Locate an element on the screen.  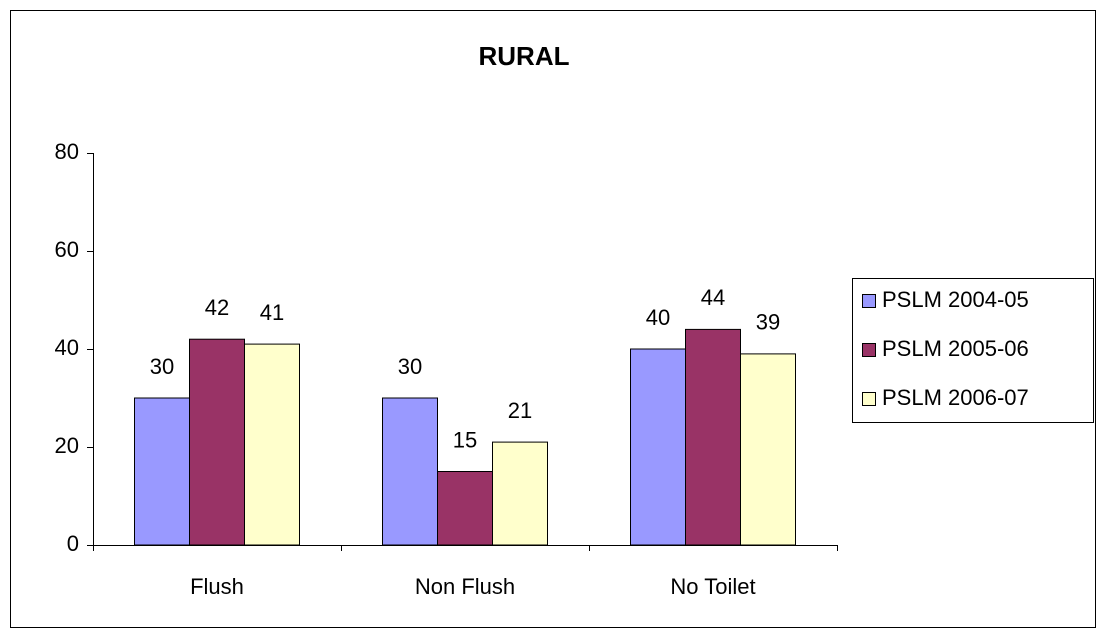
legend-label: PSLM 2004-05 is located at coordinates (955, 299).